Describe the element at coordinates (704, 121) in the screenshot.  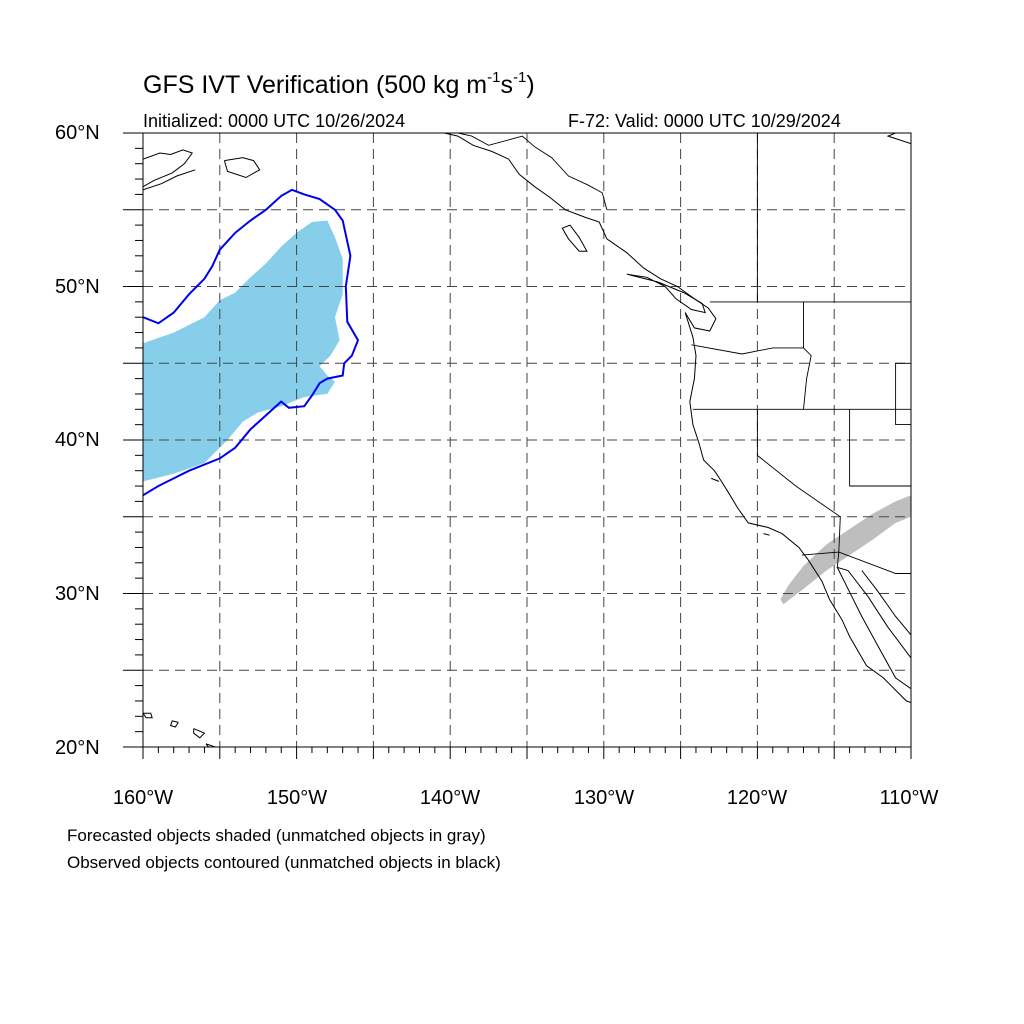
I see `valid-time: F-72: Valid: 0000 UTC 10/29/2024` at that location.